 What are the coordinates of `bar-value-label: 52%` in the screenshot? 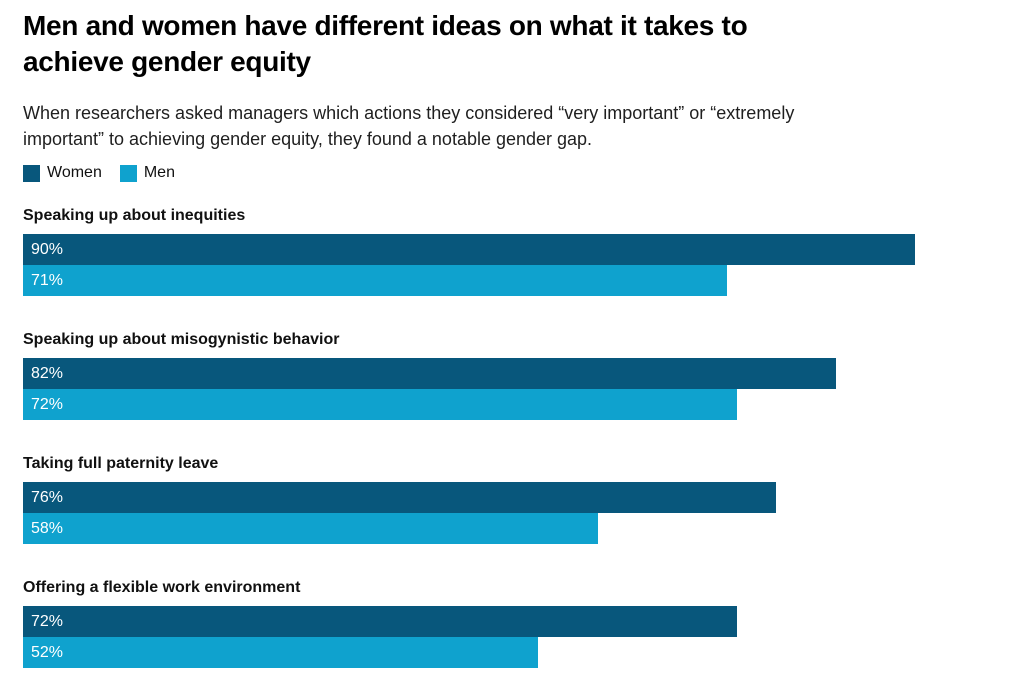 It's located at (47, 652).